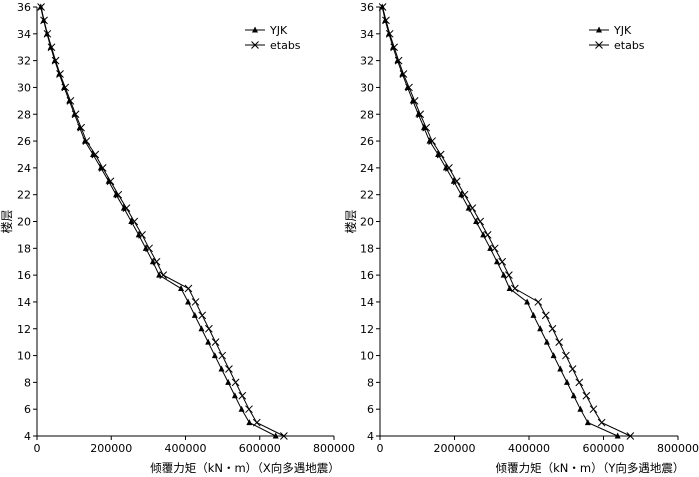 The image size is (699, 477). I want to click on y-tick-label: 22, so click(24, 195).